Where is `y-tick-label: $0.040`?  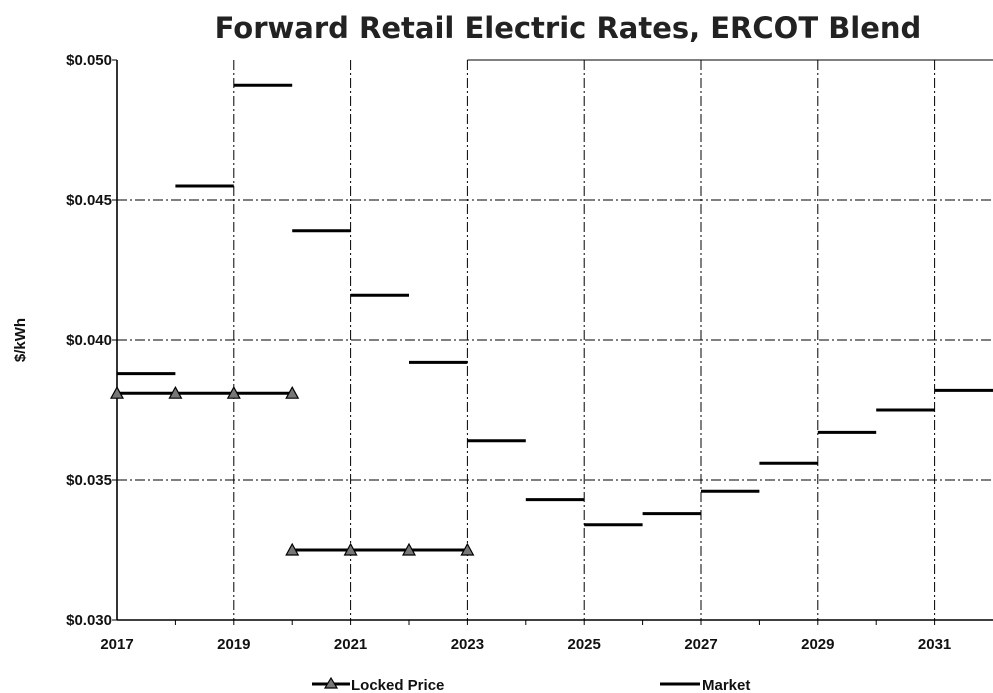 y-tick-label: $0.040 is located at coordinates (89, 340).